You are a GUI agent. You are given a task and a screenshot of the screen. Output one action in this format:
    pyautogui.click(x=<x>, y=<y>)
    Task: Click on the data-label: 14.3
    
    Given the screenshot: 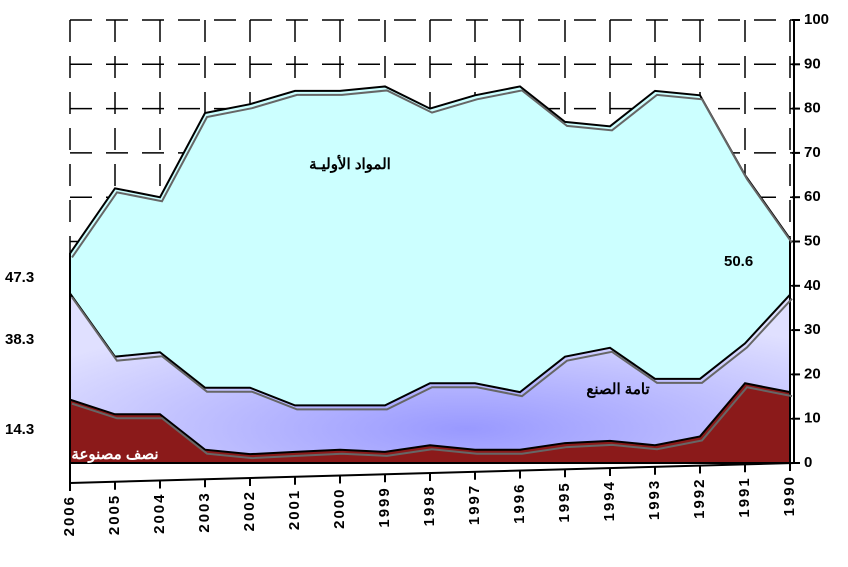 What is the action you would take?
    pyautogui.click(x=19, y=429)
    